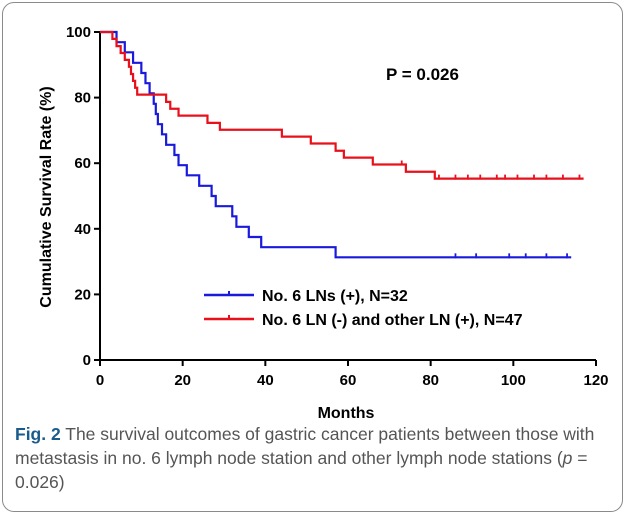 The image size is (627, 516). I want to click on figure-label: Fig. 2, so click(38, 434).